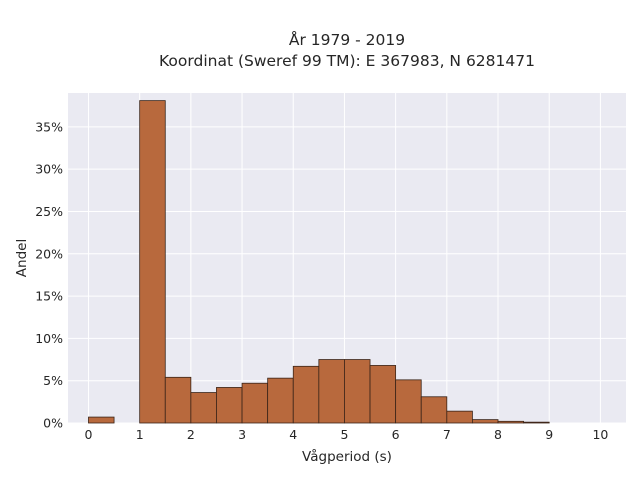 This screenshot has width=640, height=480. What do you see at coordinates (53, 380) in the screenshot?
I see `y-tick-label: 5%` at bounding box center [53, 380].